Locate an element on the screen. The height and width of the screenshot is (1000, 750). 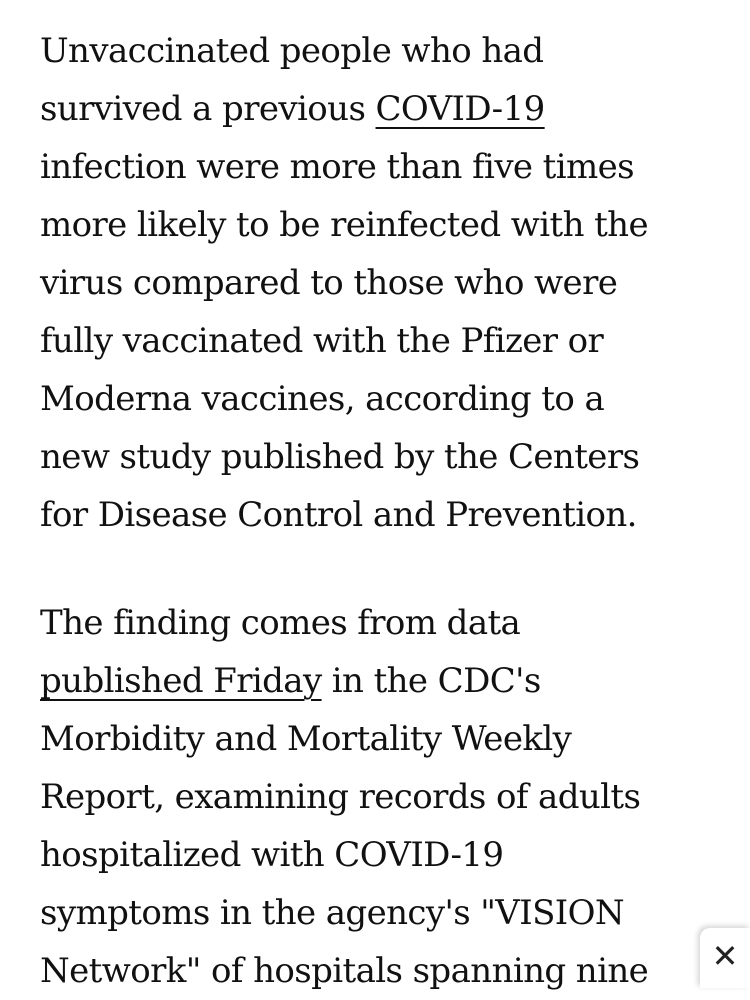
text-segment: in the CDC's is located at coordinates (431, 681).